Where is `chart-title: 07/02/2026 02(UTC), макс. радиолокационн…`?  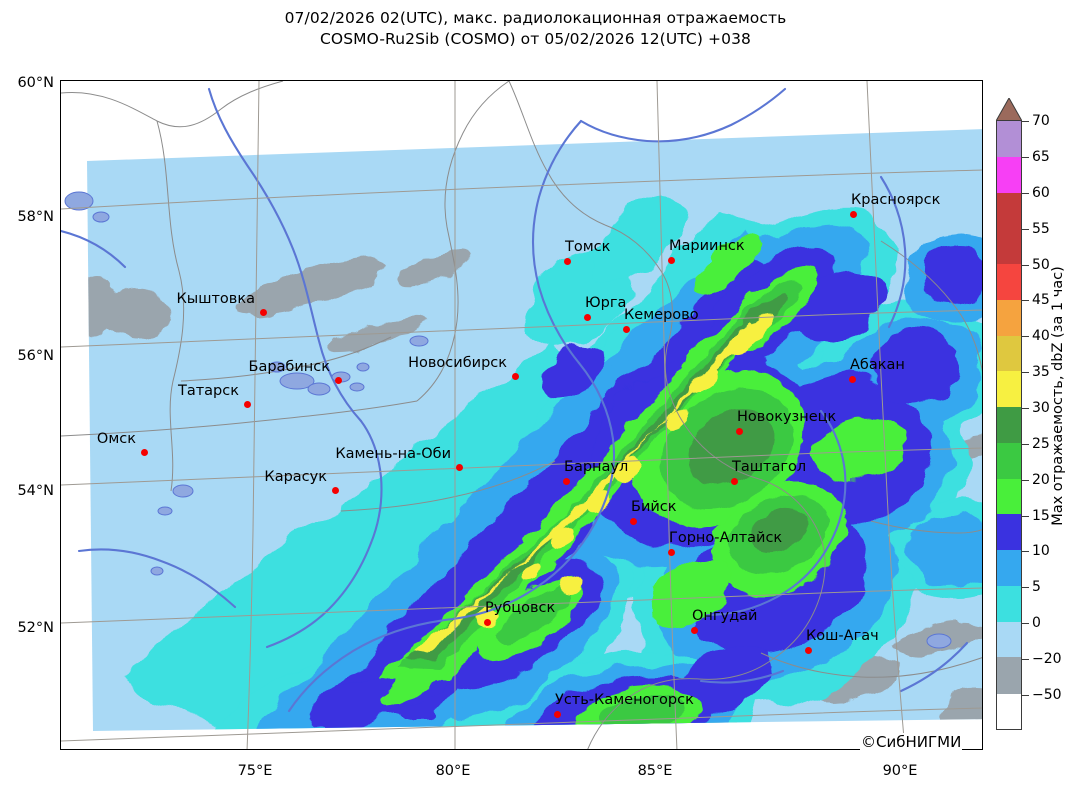 chart-title: 07/02/2026 02(UTC), макс. радиолокационн… is located at coordinates (535, 29).